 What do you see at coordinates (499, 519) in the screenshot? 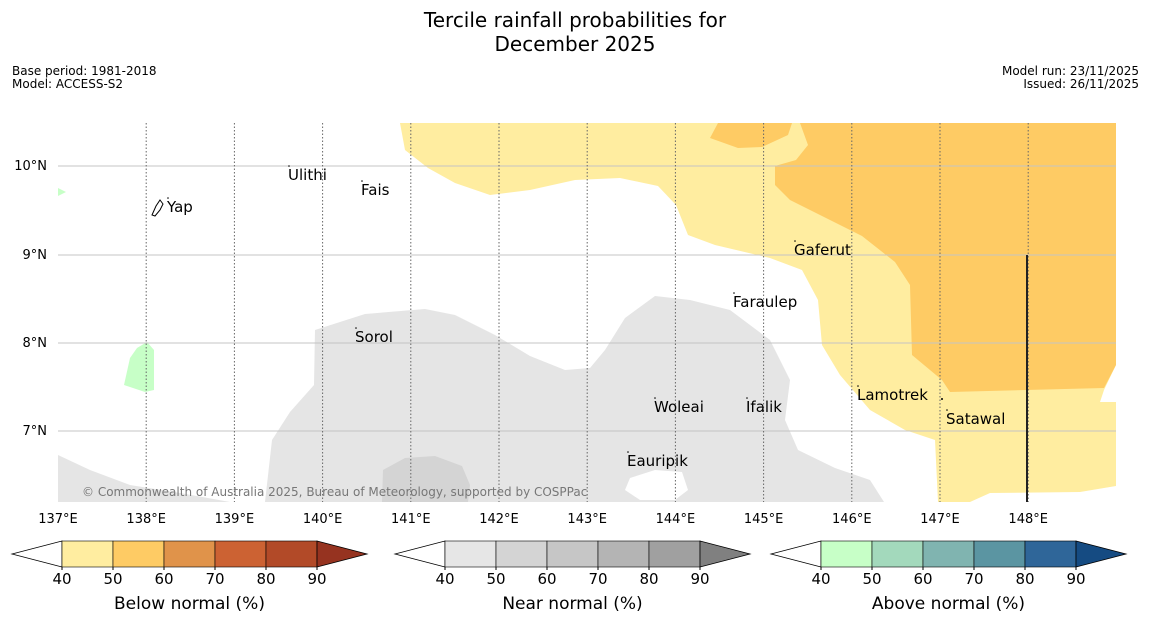
I see `lon-label: 142°E` at bounding box center [499, 519].